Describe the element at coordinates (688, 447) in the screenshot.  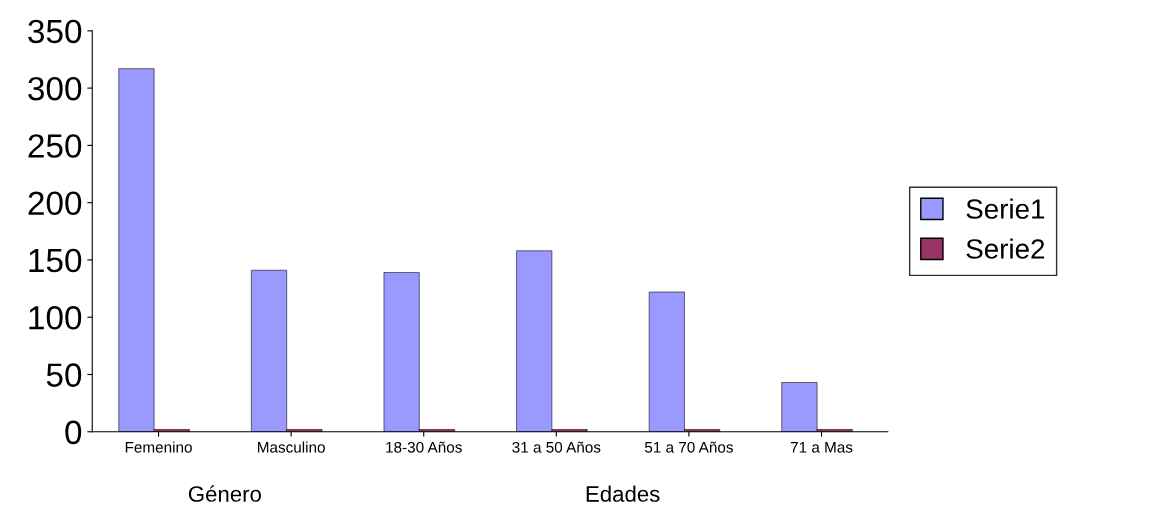
I see `x-tick-label: 51 a 70 Años` at that location.